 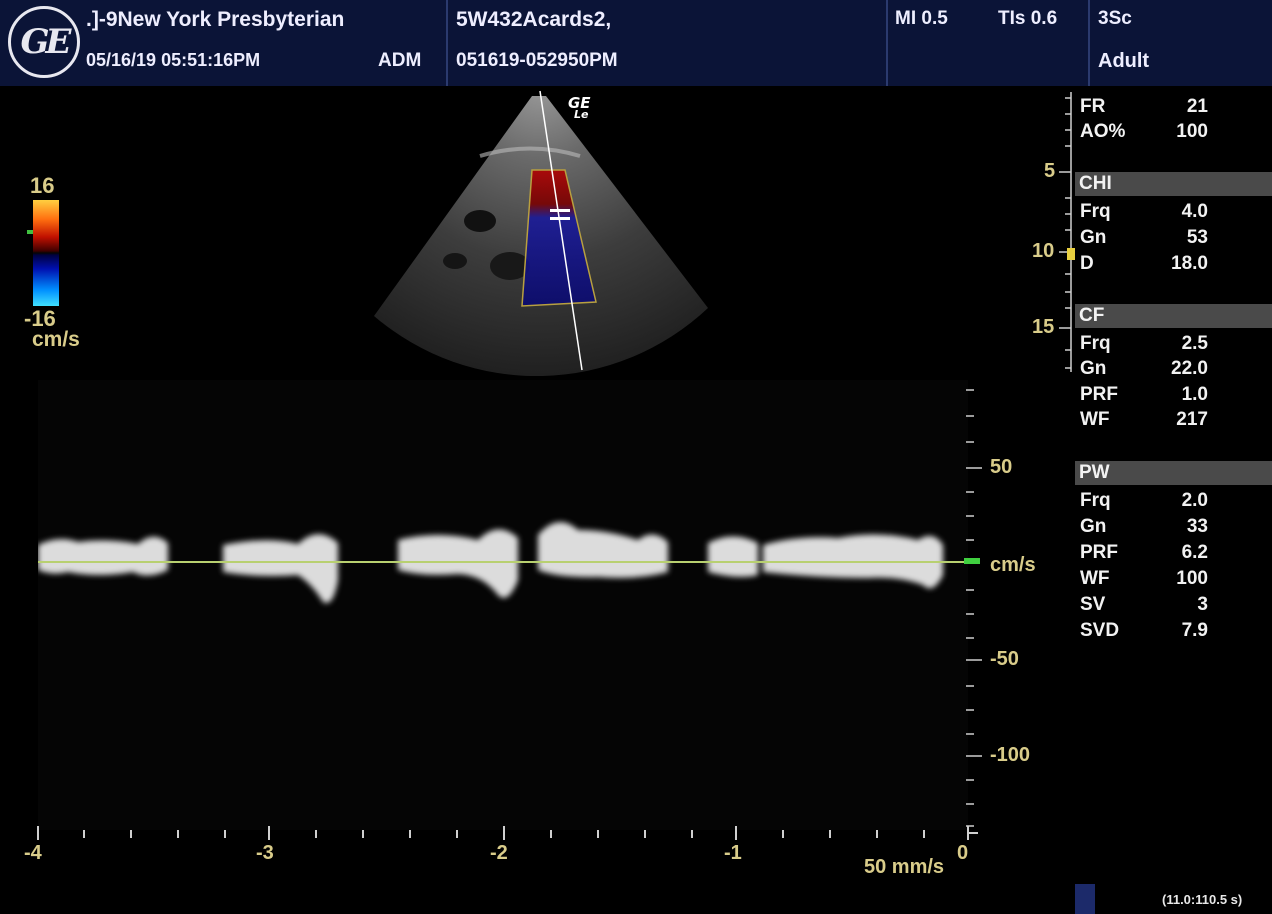 What do you see at coordinates (541, 233) in the screenshot?
I see `sector-image` at bounding box center [541, 233].